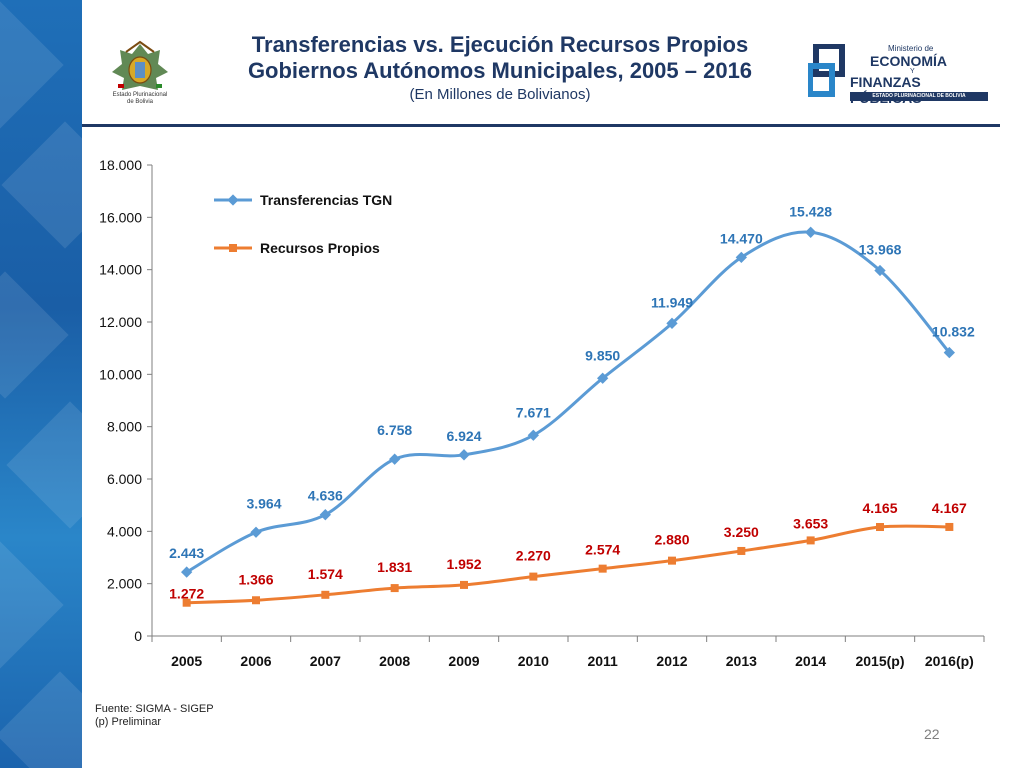  Describe the element at coordinates (741, 532) in the screenshot. I see `data-label: 3.250` at that location.